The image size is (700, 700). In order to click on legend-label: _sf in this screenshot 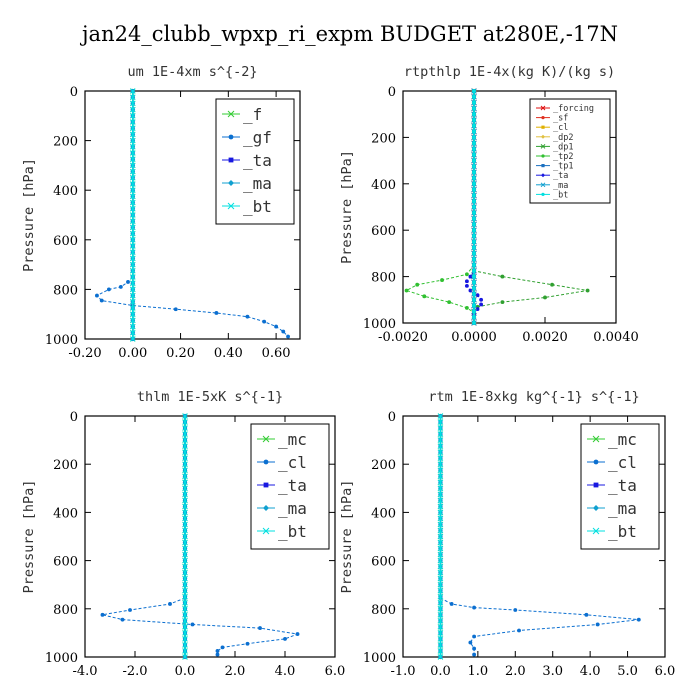, I will do `click(560, 119)`.